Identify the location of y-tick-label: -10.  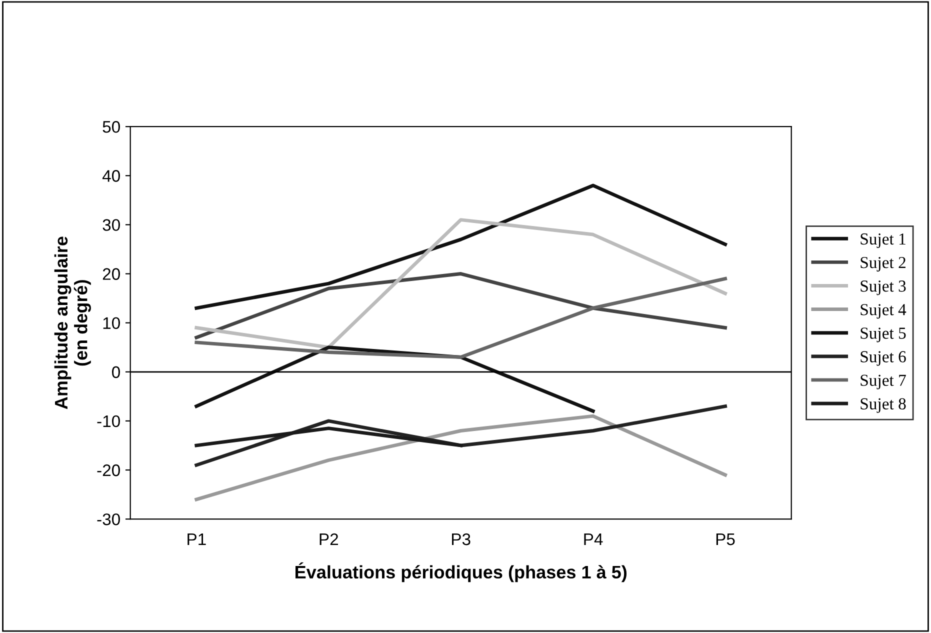
(108, 421).